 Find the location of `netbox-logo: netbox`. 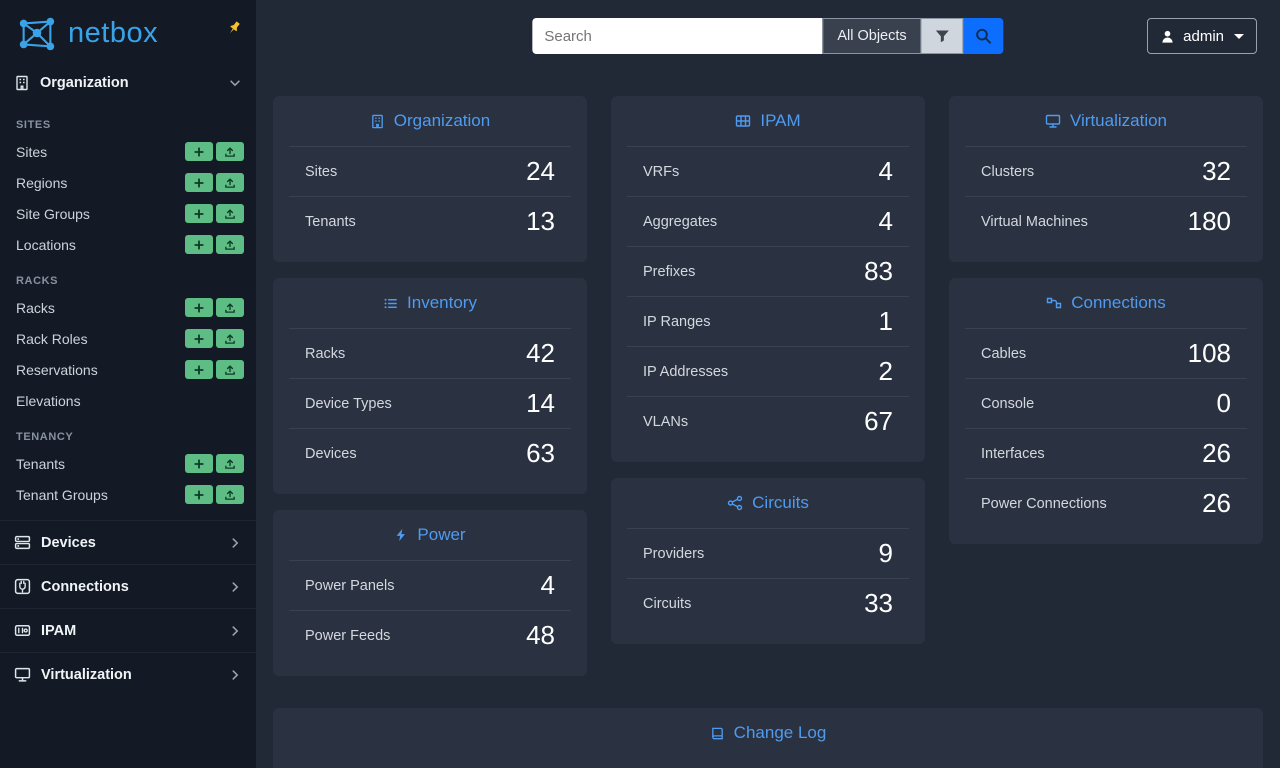

netbox-logo: netbox is located at coordinates (86, 33).